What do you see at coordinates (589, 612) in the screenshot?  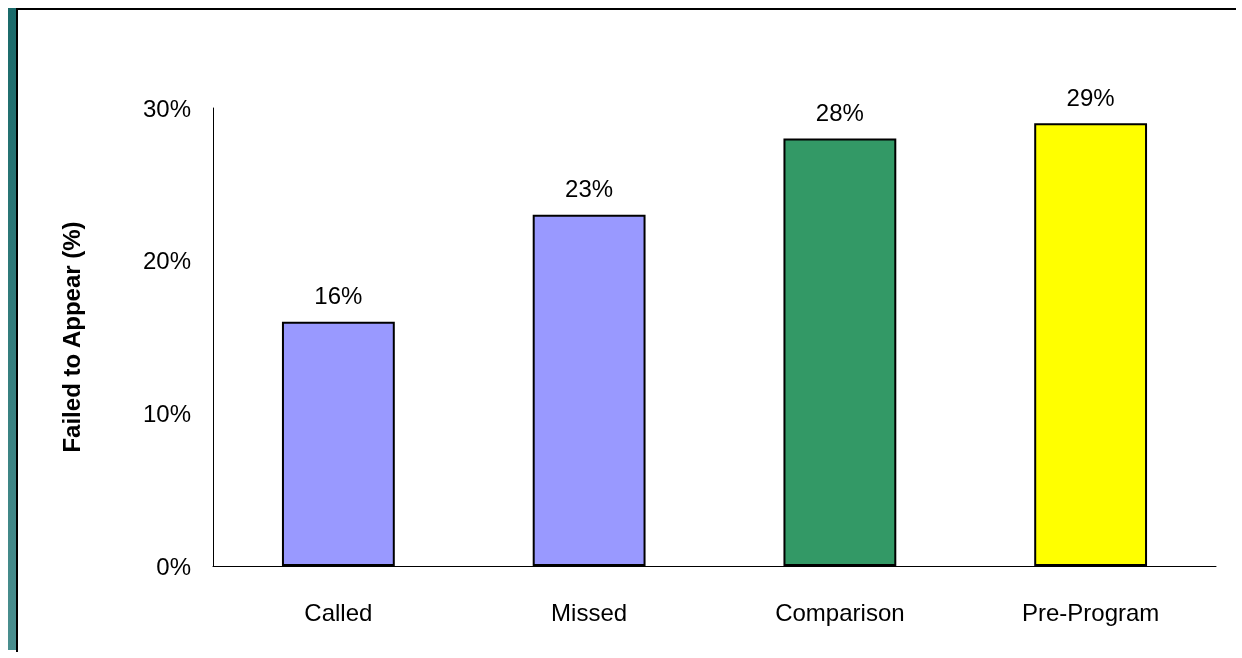 I see `x-tick-label: Missed` at bounding box center [589, 612].